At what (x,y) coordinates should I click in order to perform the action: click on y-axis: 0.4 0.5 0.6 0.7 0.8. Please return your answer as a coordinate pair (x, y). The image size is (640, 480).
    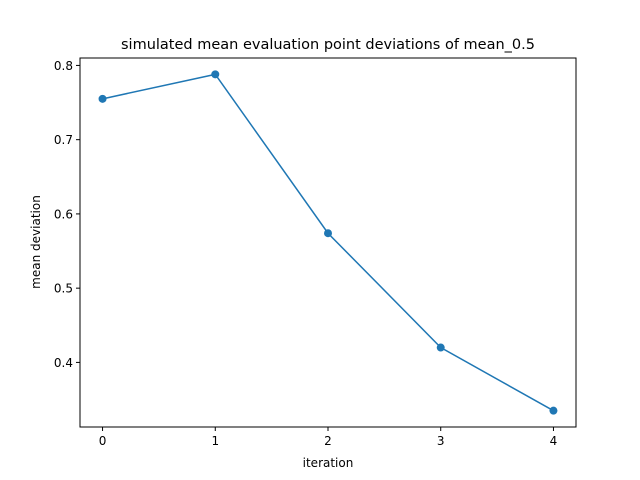
    Looking at the image, I should click on (67, 214).